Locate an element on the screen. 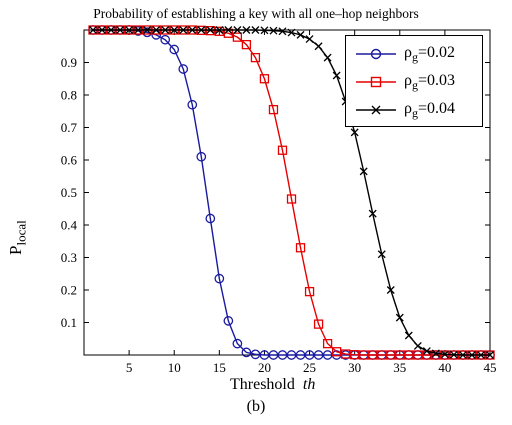  legend-item-rho-002: ρg=0.02 is located at coordinates (414, 54).